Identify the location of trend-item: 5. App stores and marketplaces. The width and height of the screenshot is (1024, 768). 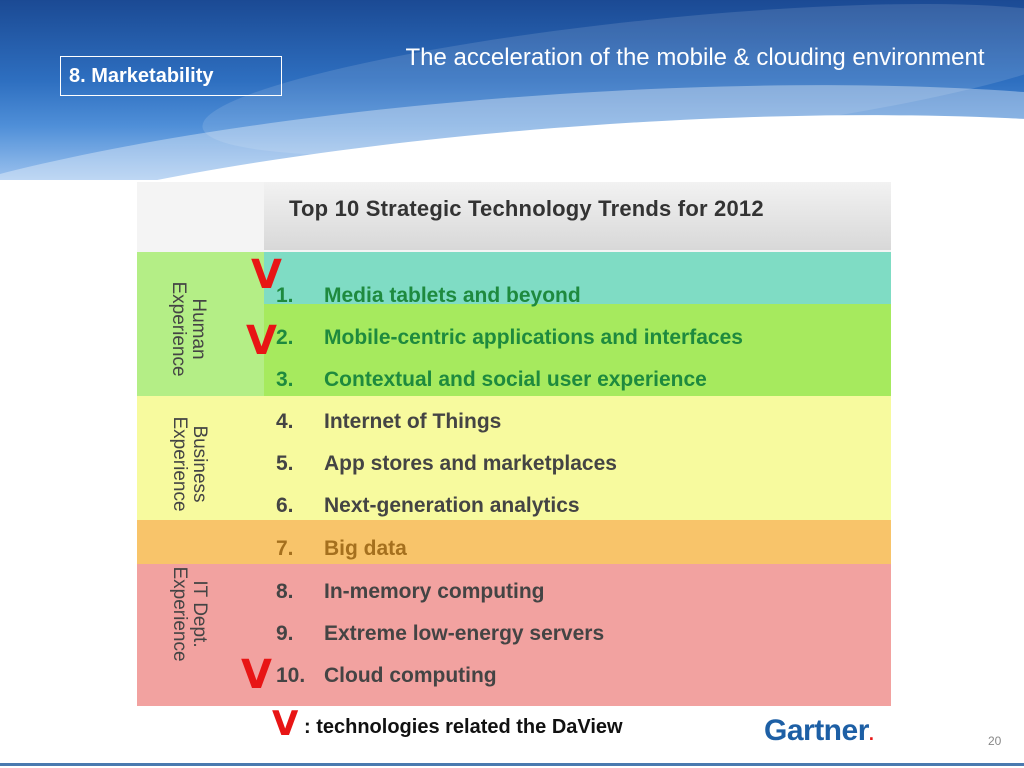
(446, 464).